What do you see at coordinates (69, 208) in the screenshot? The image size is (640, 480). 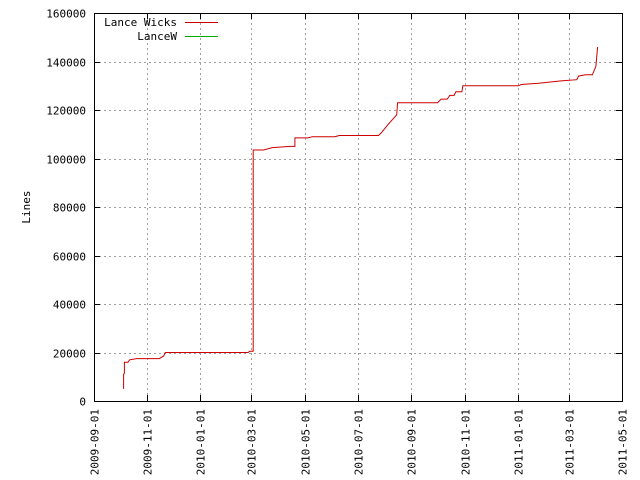 I see `y-tick-label: 80000` at bounding box center [69, 208].